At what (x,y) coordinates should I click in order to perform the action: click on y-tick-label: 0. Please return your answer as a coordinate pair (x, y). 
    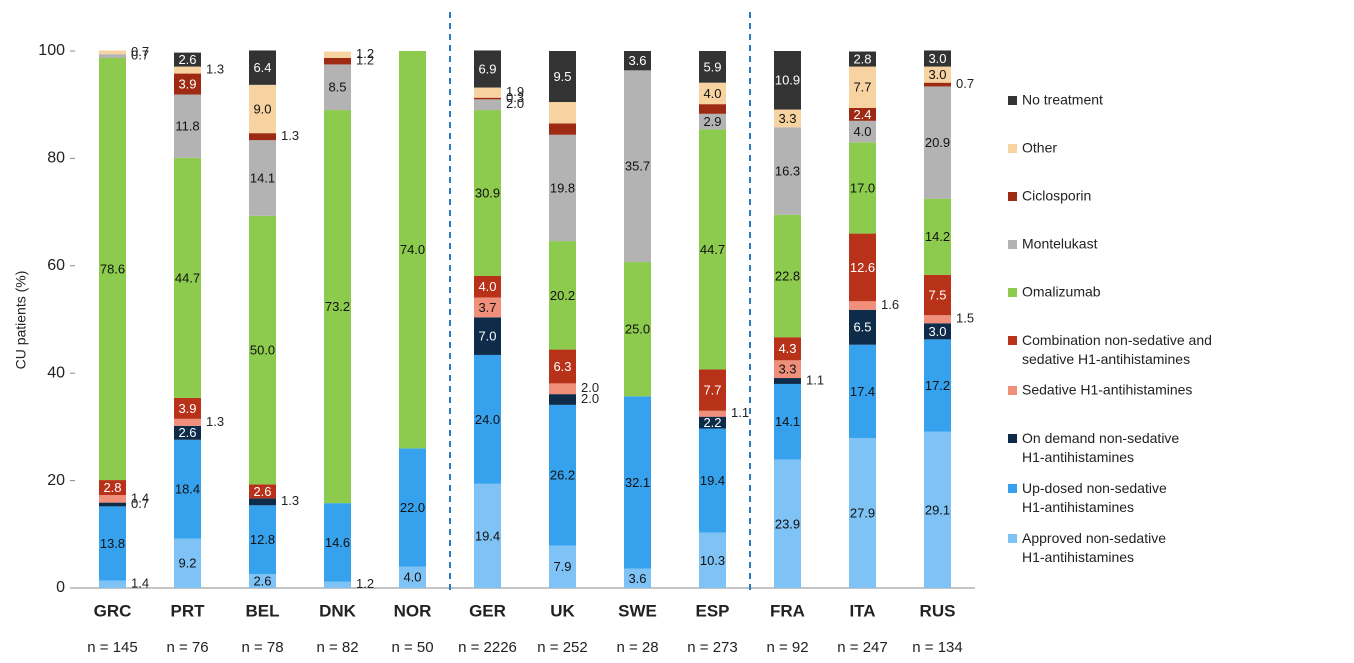
    Looking at the image, I should click on (60, 587).